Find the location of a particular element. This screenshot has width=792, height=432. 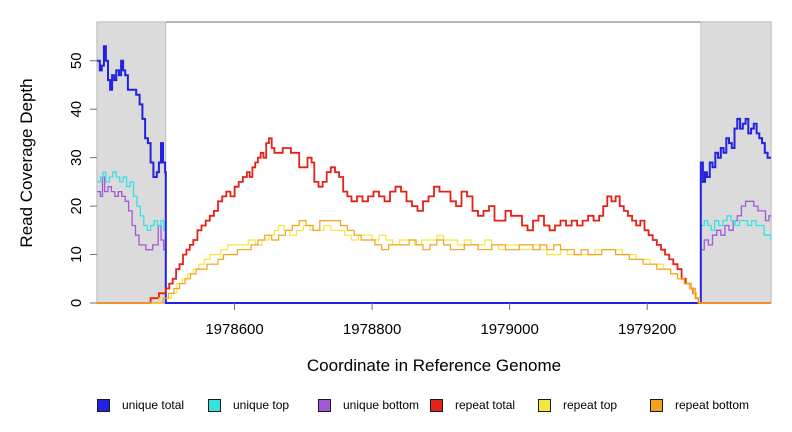

legend-item-repeat-total: repeat total is located at coordinates (472, 405).